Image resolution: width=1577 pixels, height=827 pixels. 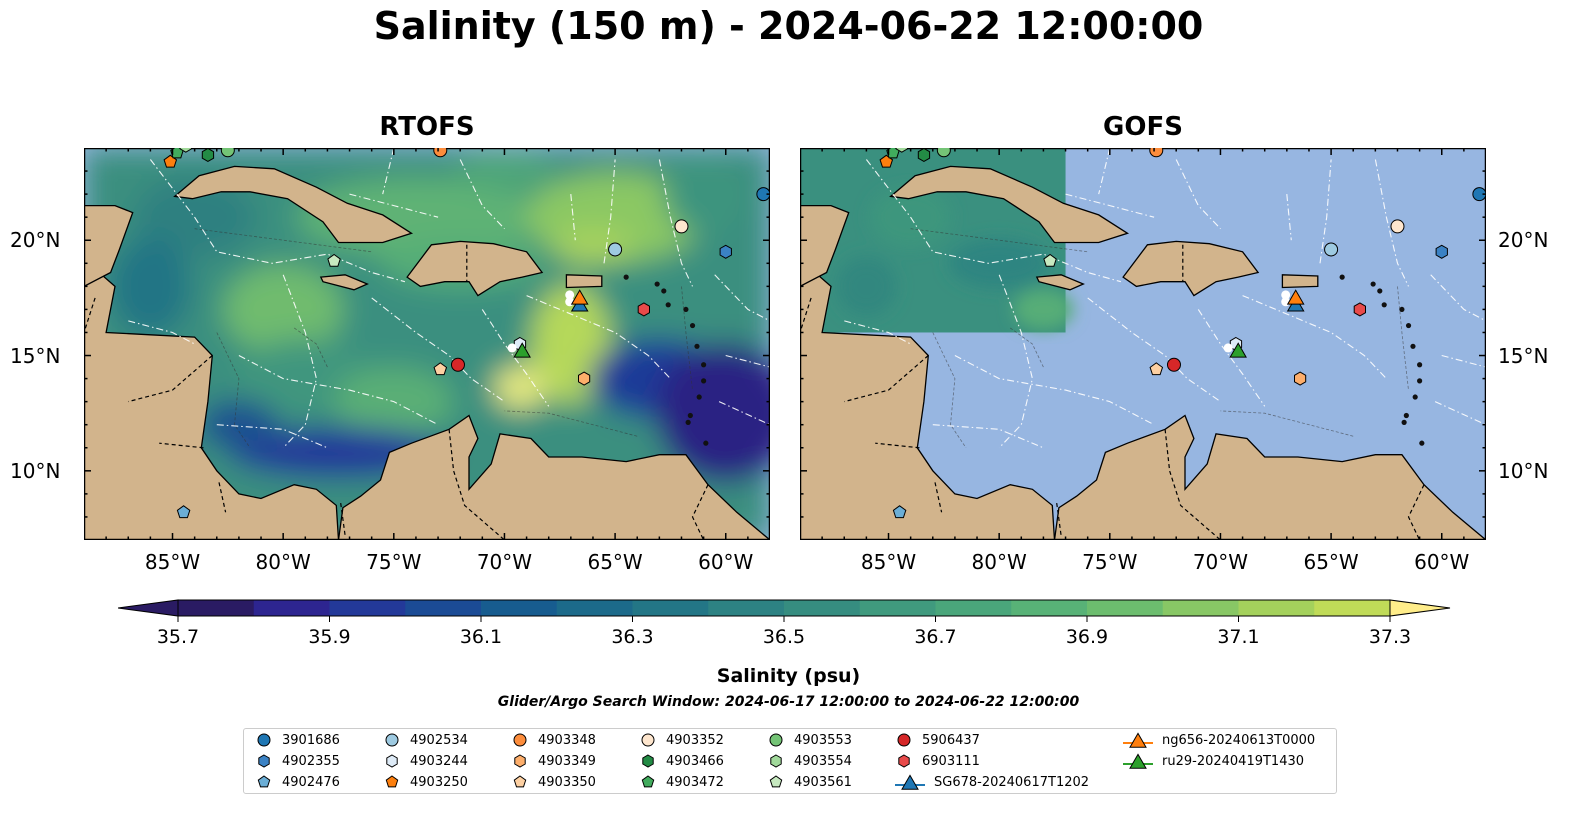 I want to click on panel-title-gofs: GOFS, so click(x=1143, y=127).